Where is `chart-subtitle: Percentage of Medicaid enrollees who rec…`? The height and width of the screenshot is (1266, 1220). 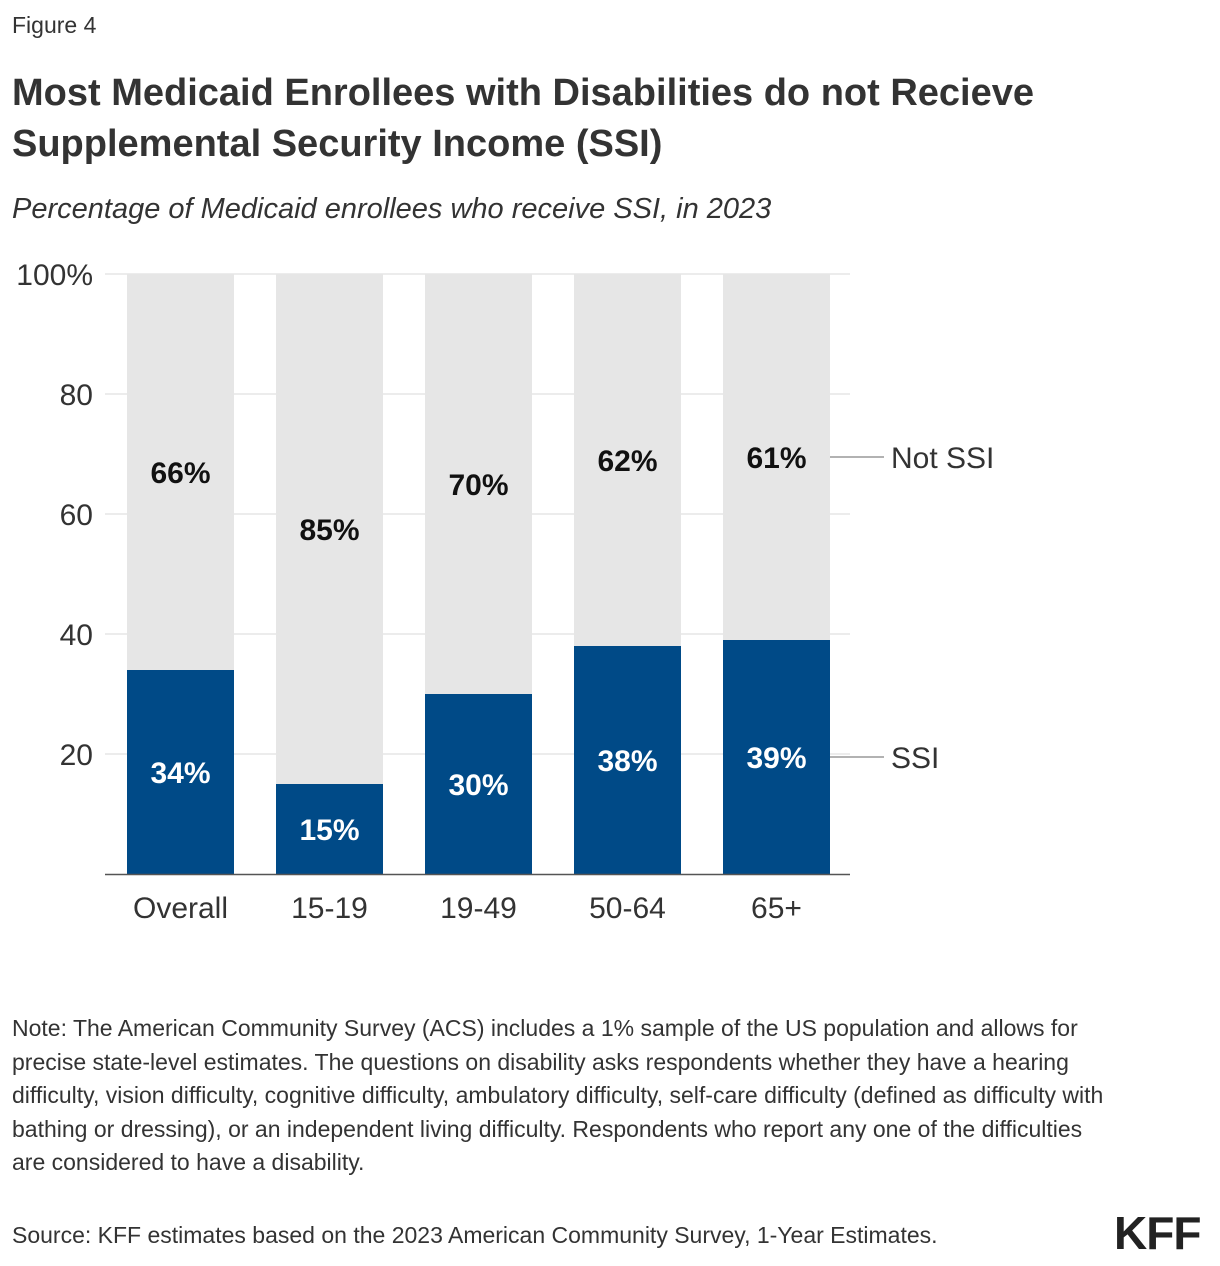
chart-subtitle: Percentage of Medicaid enrollees who rec… is located at coordinates (392, 209).